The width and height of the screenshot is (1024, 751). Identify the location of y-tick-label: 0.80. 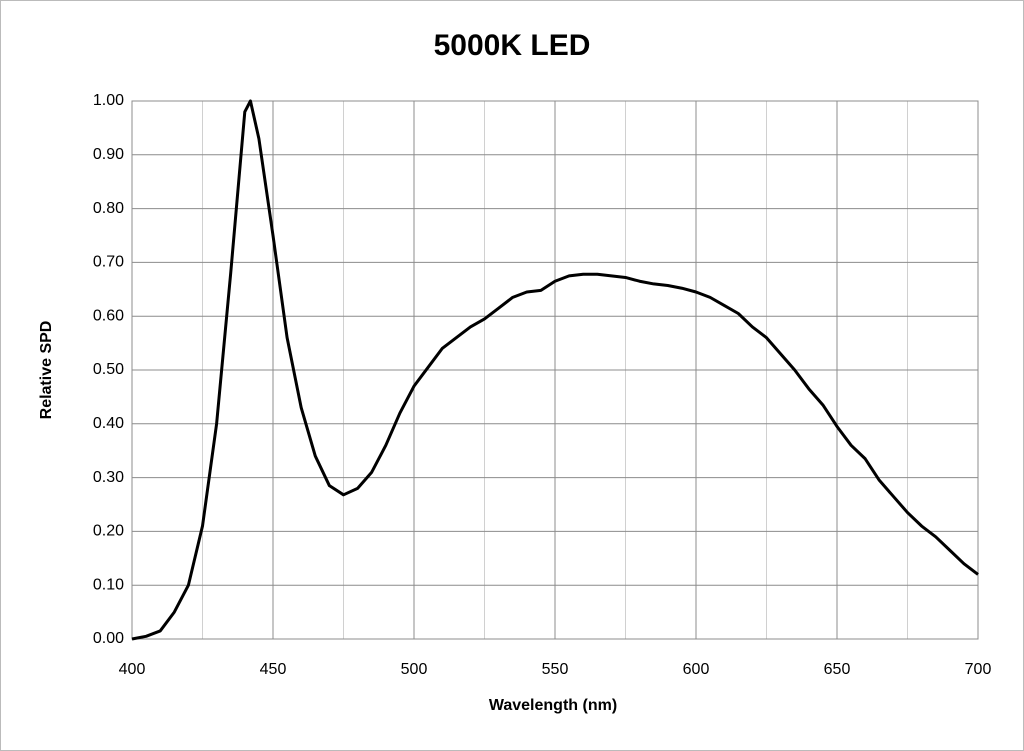
(108, 208).